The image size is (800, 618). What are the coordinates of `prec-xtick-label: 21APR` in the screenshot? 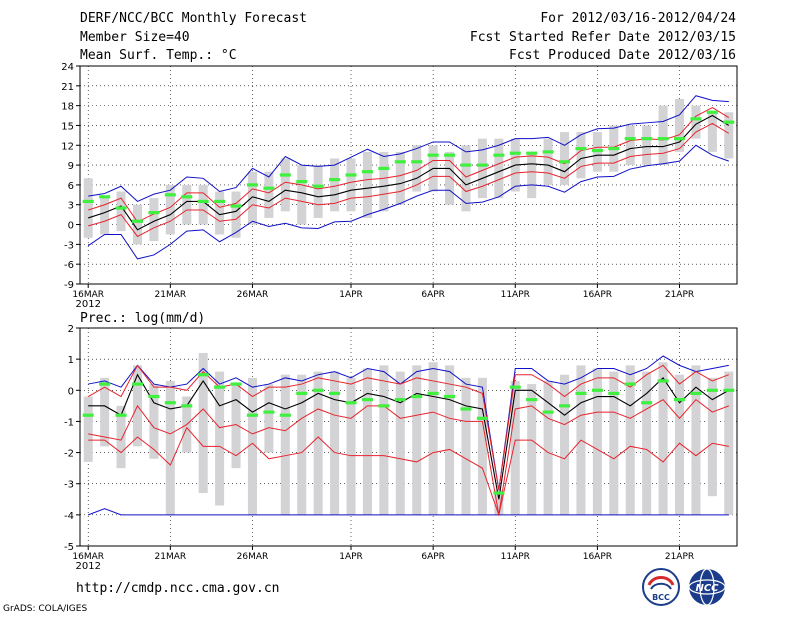 It's located at (679, 557).